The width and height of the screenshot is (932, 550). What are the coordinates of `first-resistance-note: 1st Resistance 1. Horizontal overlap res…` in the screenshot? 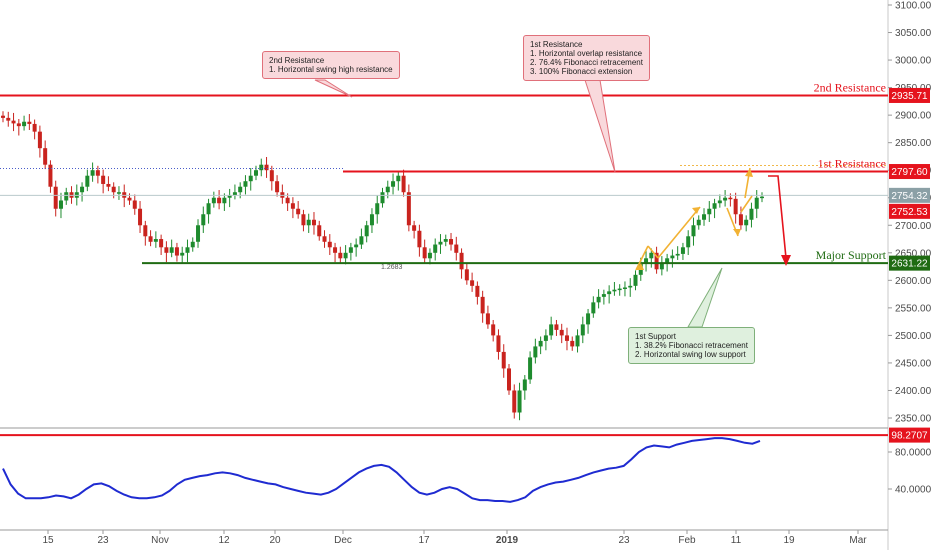 It's located at (586, 58).